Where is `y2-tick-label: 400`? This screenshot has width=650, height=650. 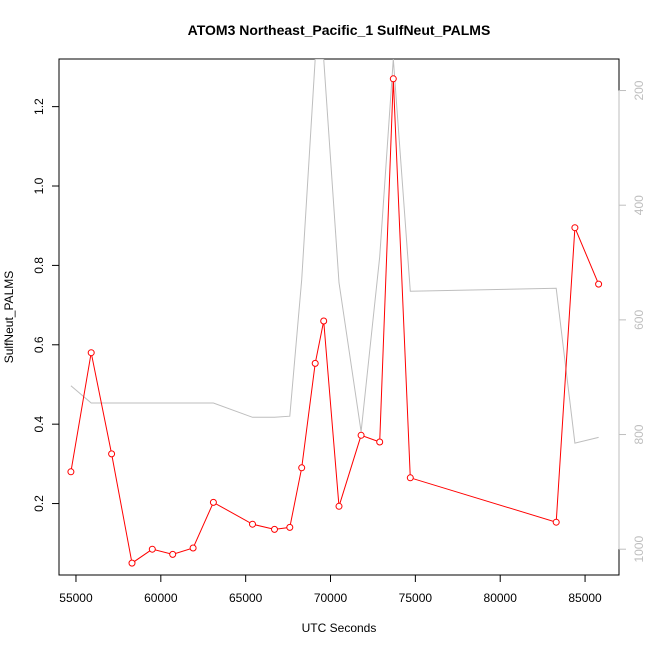
y2-tick-label: 400 is located at coordinates (639, 205).